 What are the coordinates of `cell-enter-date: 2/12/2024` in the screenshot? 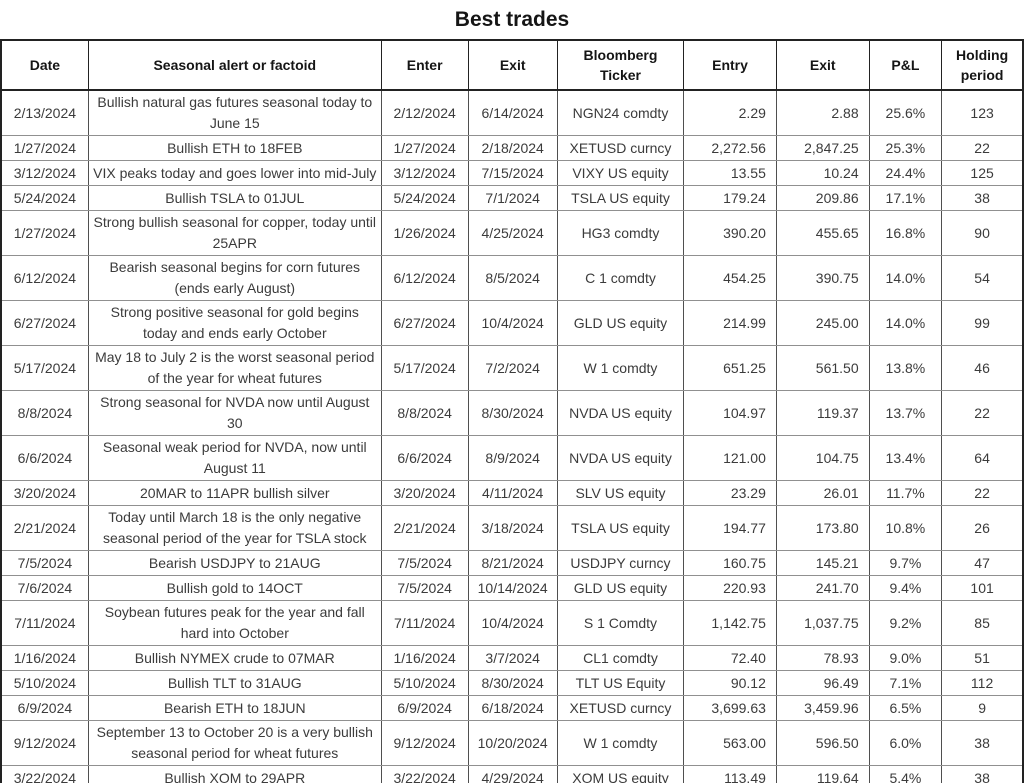 It's located at (424, 112).